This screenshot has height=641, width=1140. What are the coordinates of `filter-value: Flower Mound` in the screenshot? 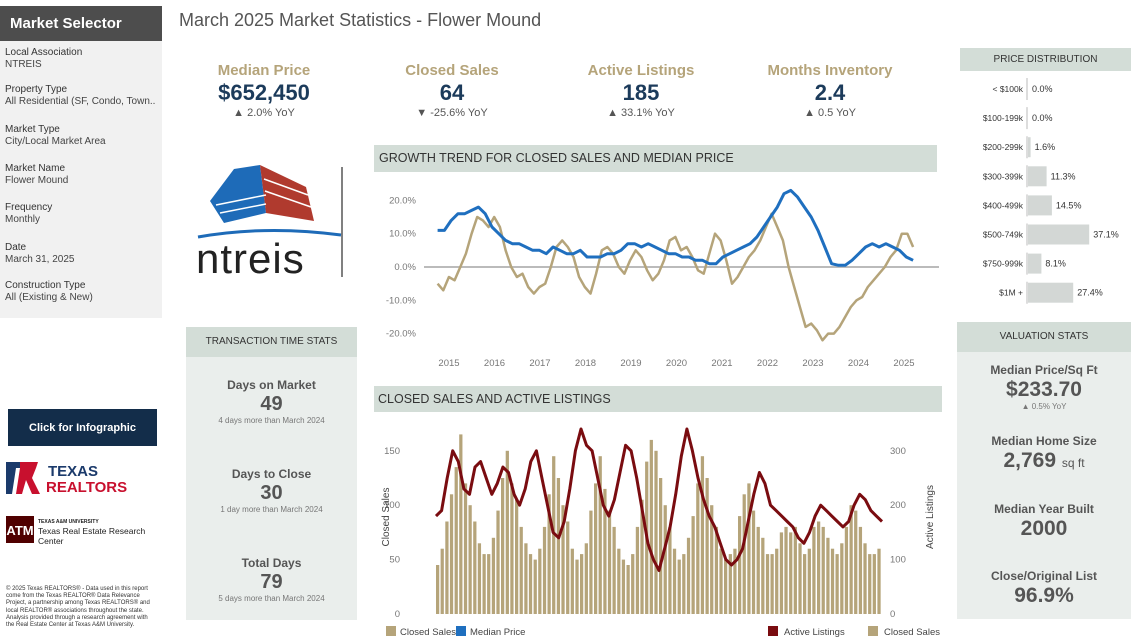 It's located at (37, 180).